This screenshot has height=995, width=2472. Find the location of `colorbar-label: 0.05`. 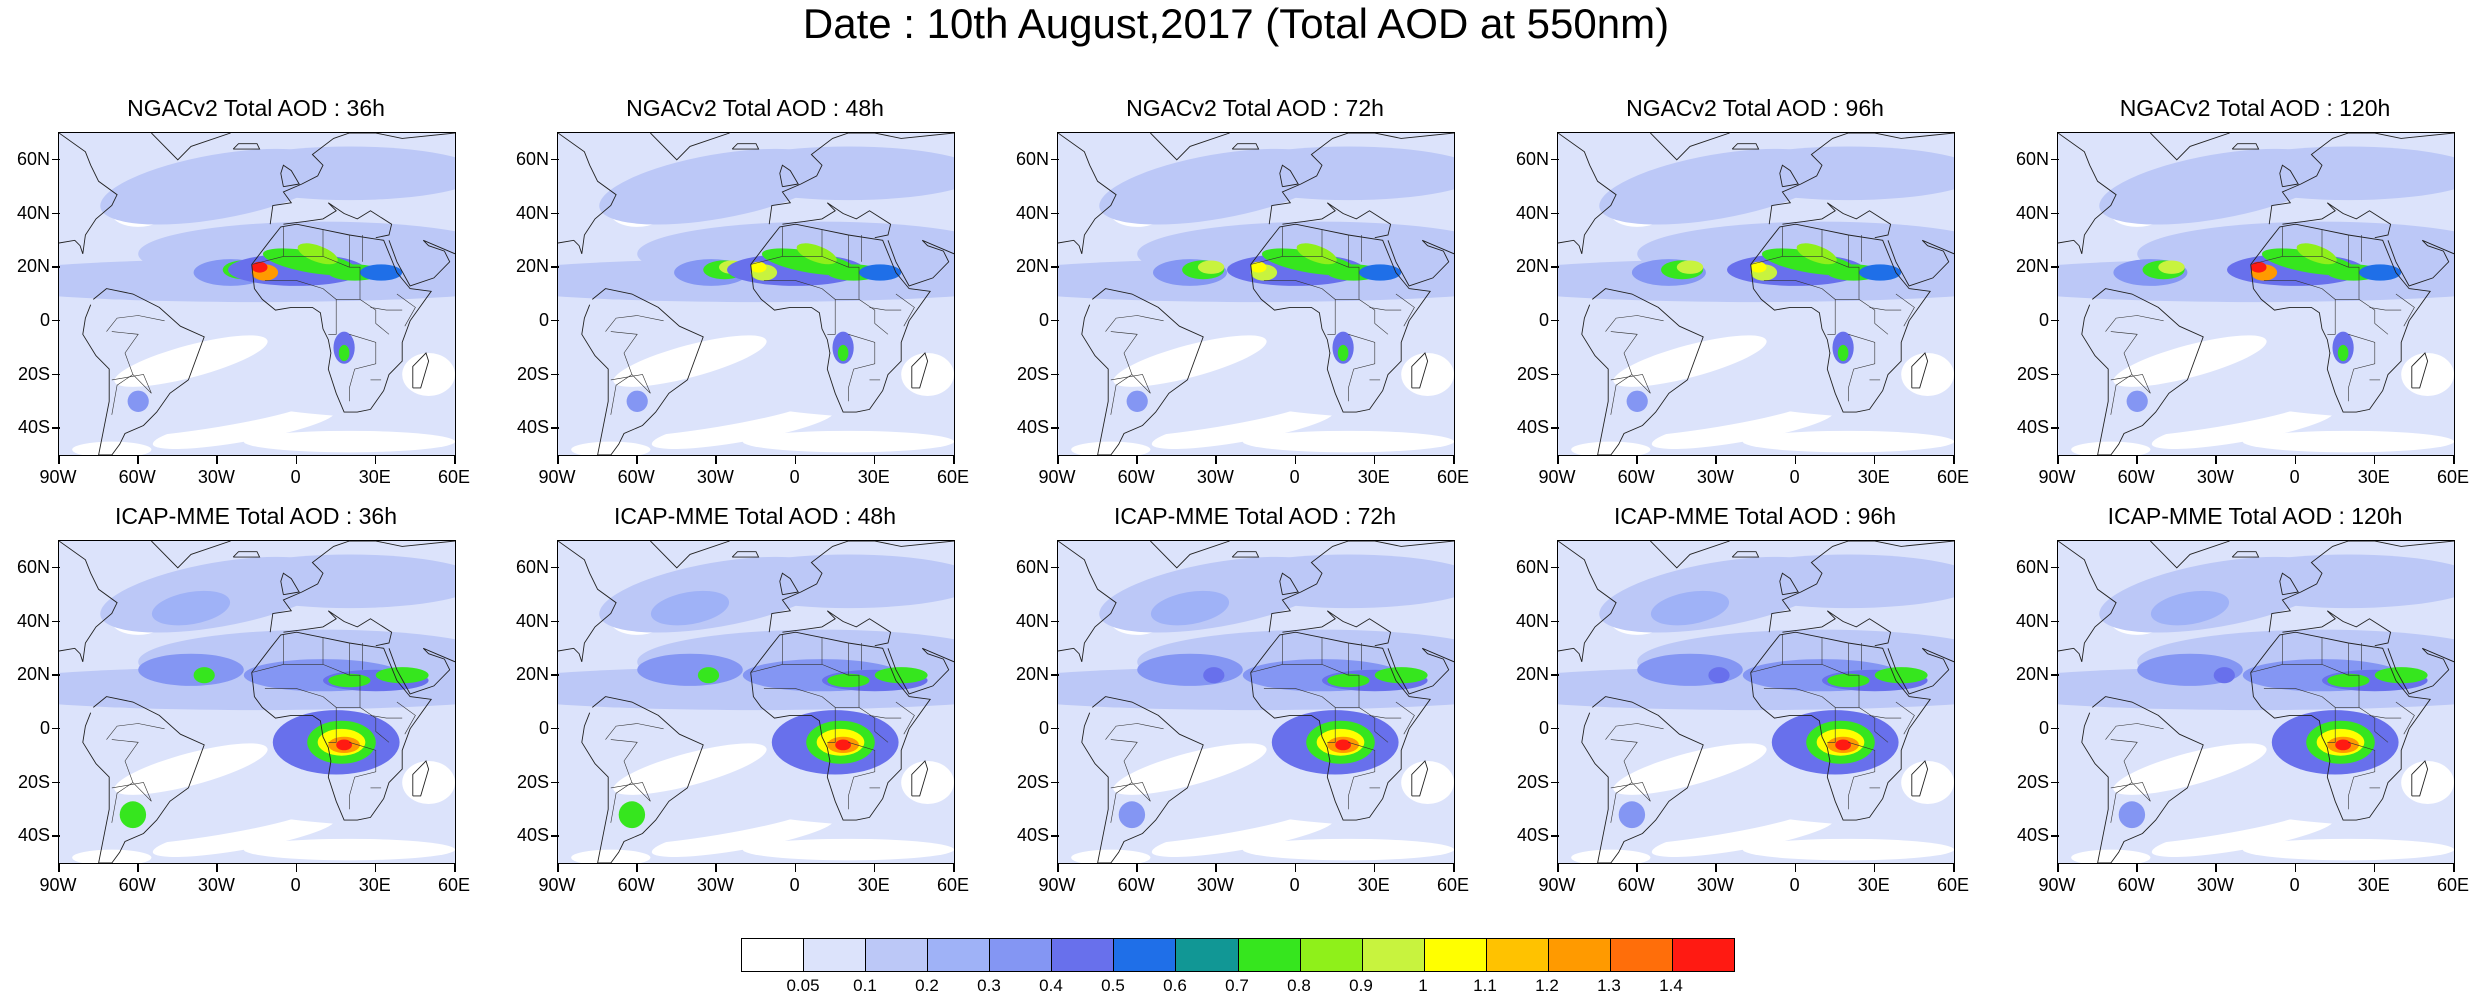

colorbar-label: 0.05 is located at coordinates (803, 985).